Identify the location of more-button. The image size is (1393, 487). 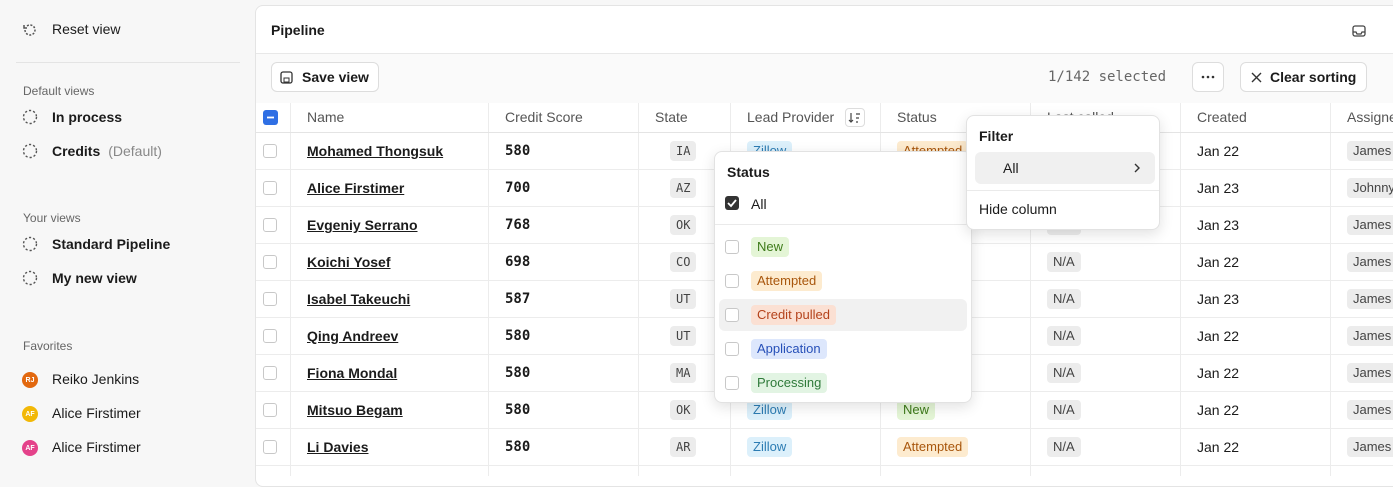
(1208, 77).